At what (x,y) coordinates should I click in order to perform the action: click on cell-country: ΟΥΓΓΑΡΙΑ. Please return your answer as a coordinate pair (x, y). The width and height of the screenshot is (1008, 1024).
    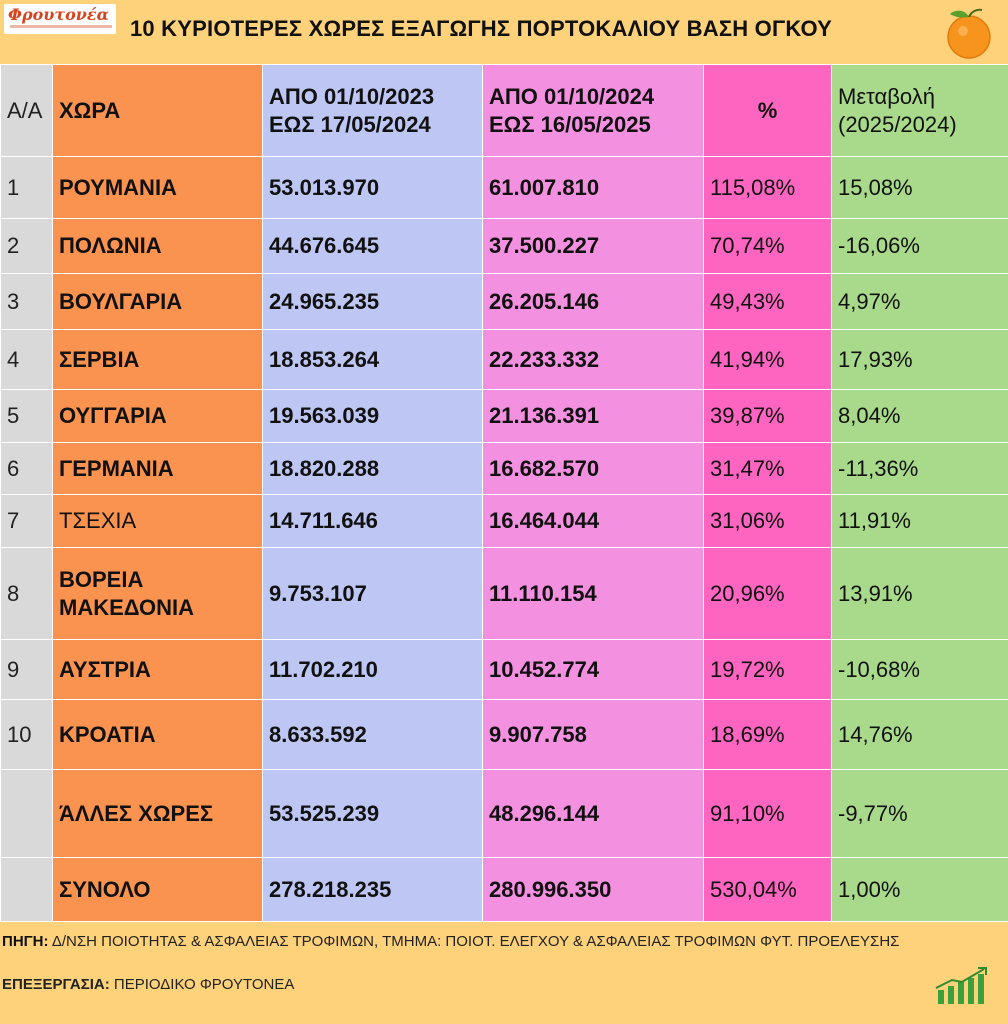
    Looking at the image, I should click on (157, 416).